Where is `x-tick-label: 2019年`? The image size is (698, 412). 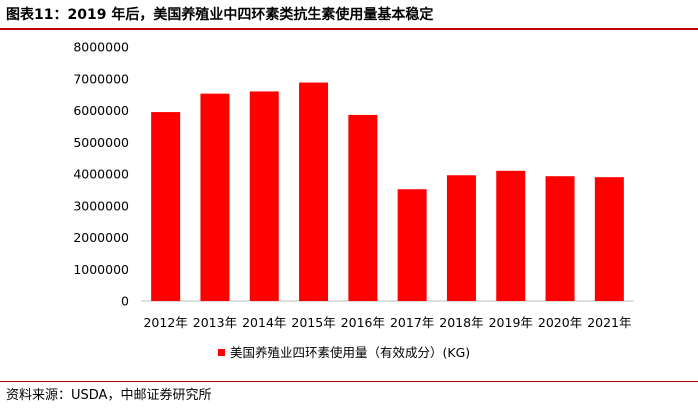
x-tick-label: 2019年 is located at coordinates (511, 322).